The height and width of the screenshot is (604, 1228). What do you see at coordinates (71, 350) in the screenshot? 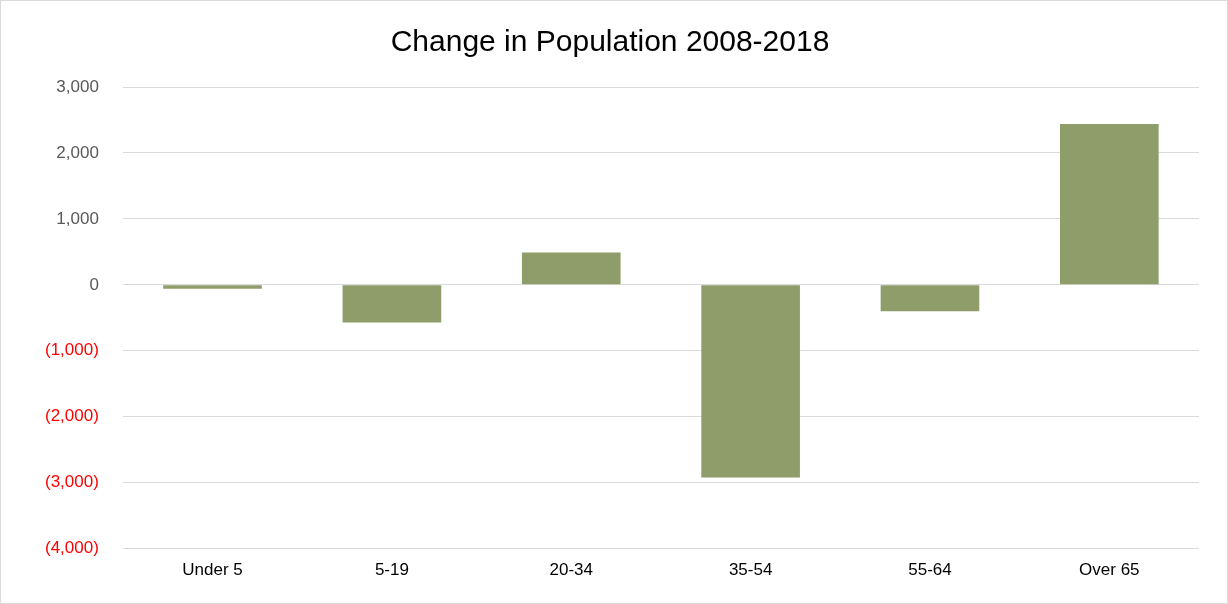
I see `y-tick-label: (1,000)` at bounding box center [71, 350].